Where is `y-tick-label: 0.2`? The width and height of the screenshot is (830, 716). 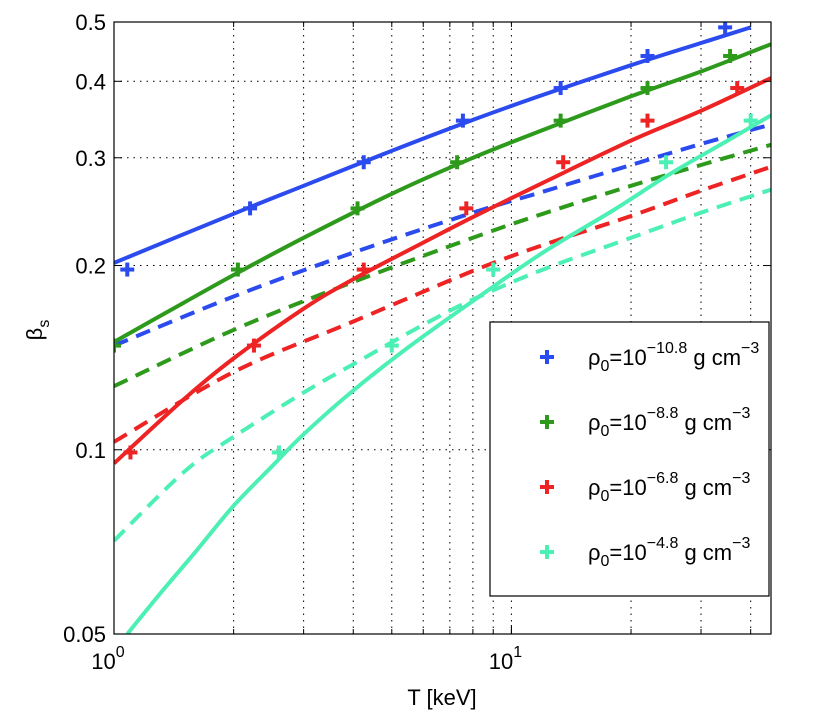 y-tick-label: 0.2 is located at coordinates (90, 266).